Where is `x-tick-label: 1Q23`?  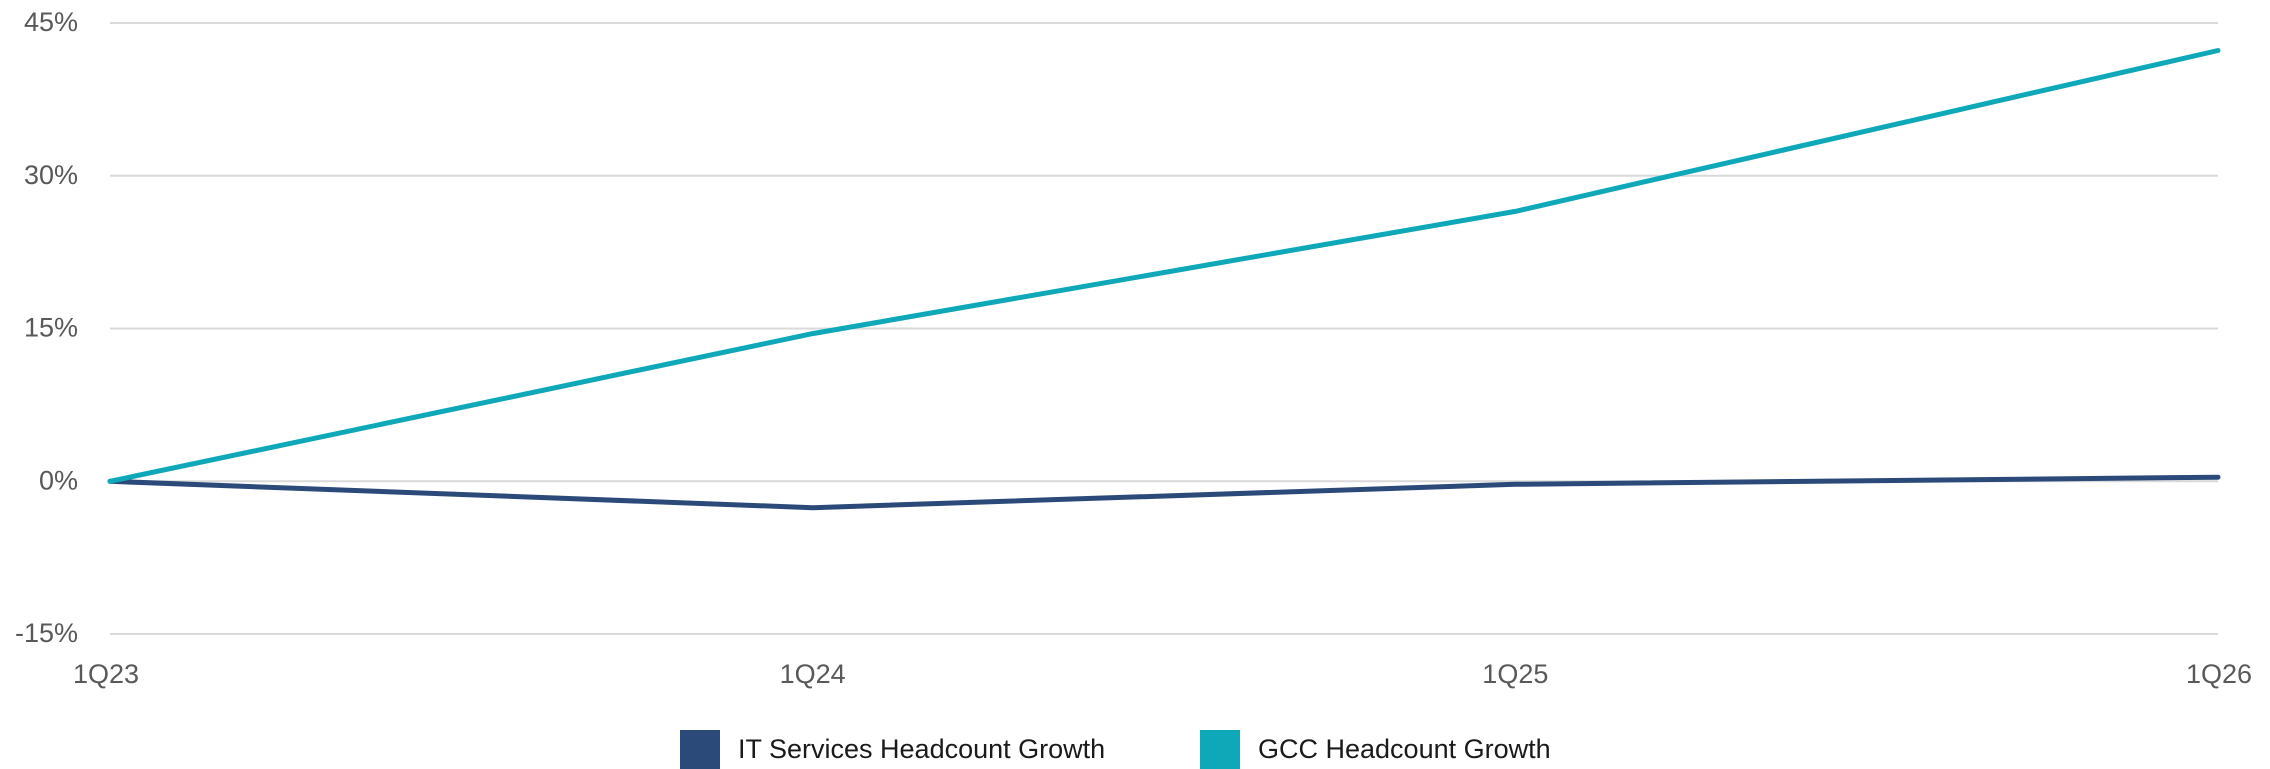
x-tick-label: 1Q23 is located at coordinates (106, 674).